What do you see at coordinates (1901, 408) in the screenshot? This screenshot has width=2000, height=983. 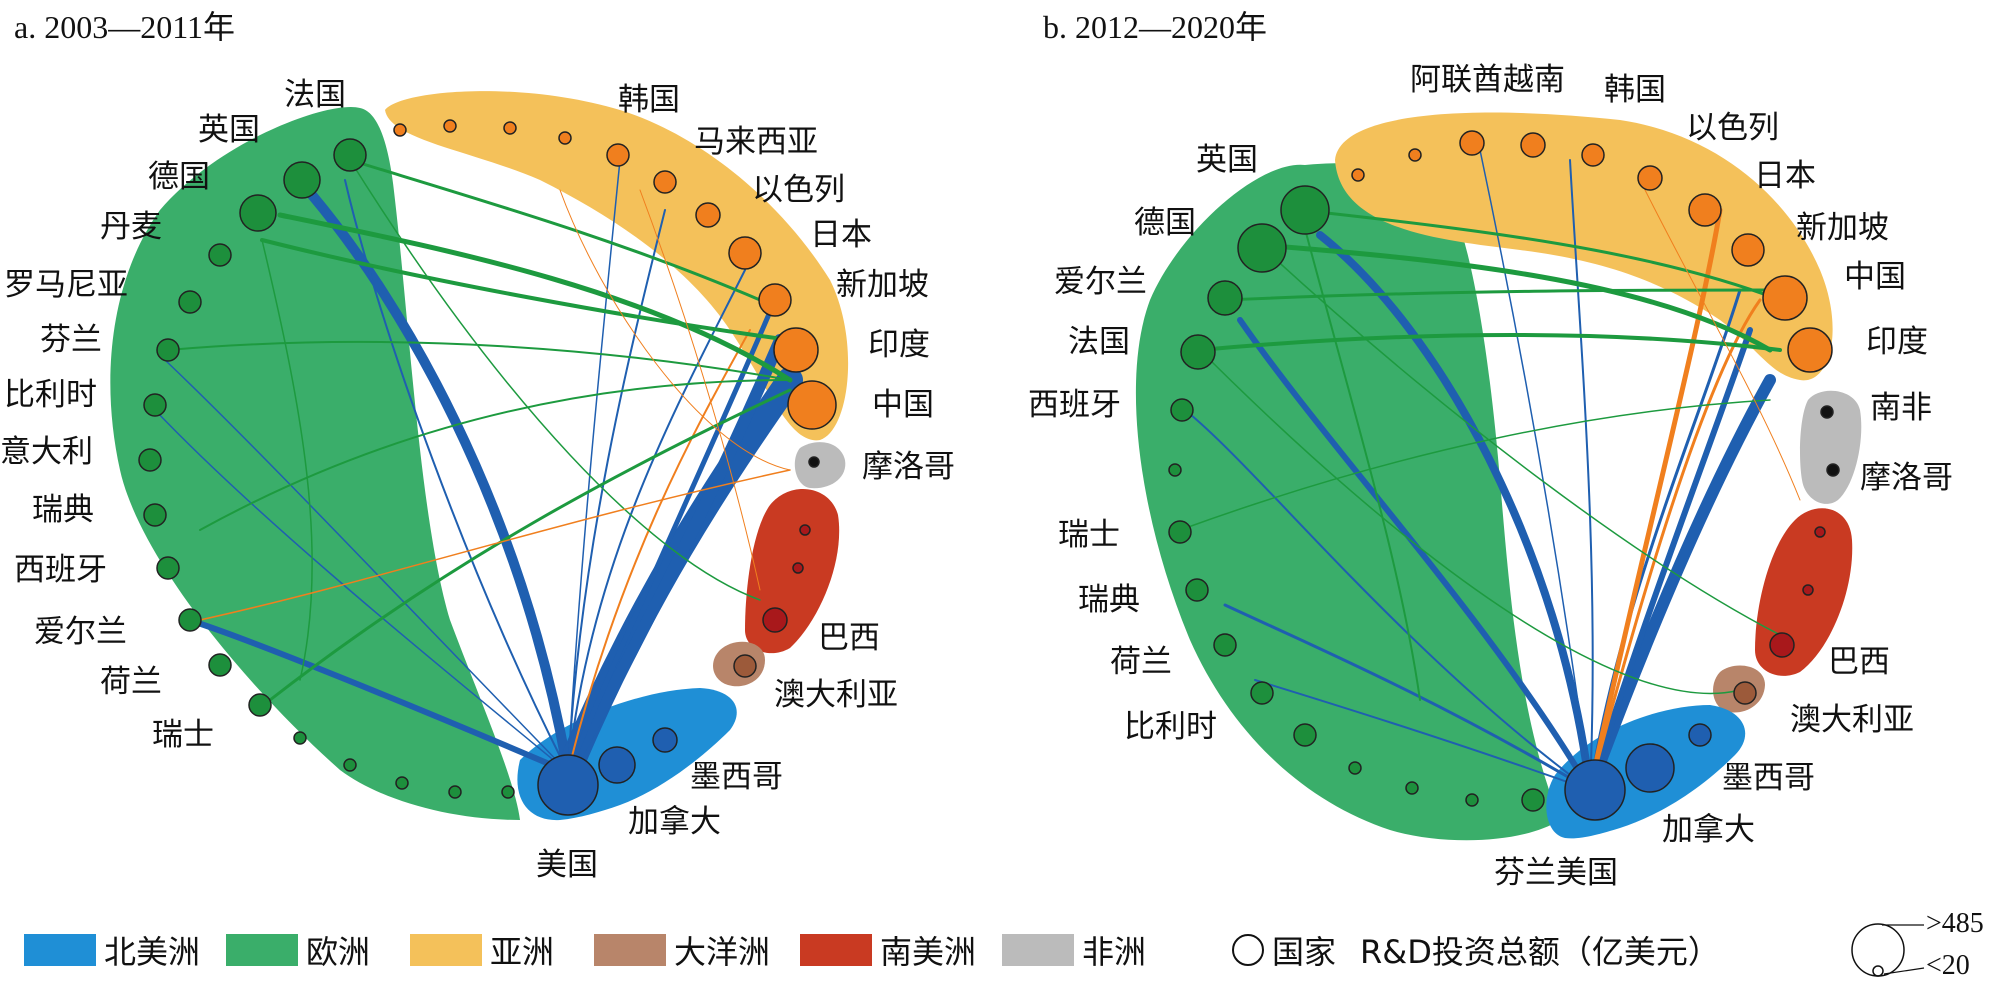 I see `label-za-b: 南非` at bounding box center [1901, 408].